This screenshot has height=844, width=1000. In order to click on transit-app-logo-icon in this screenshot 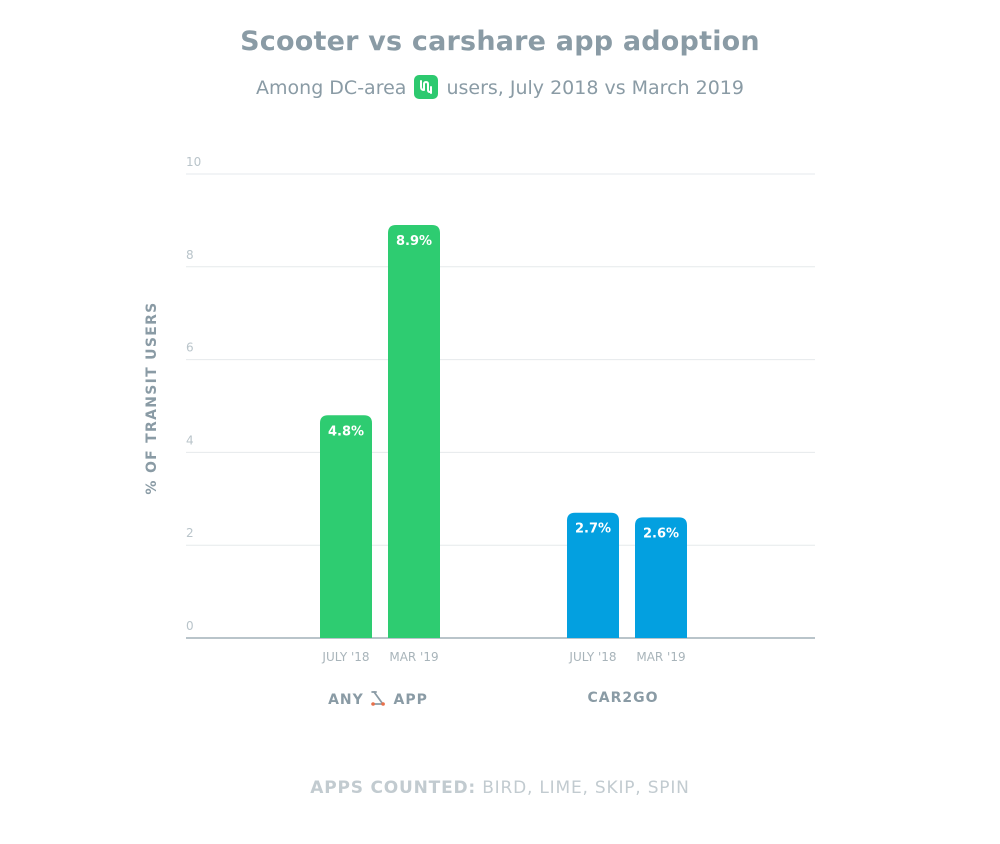, I will do `click(426, 87)`.